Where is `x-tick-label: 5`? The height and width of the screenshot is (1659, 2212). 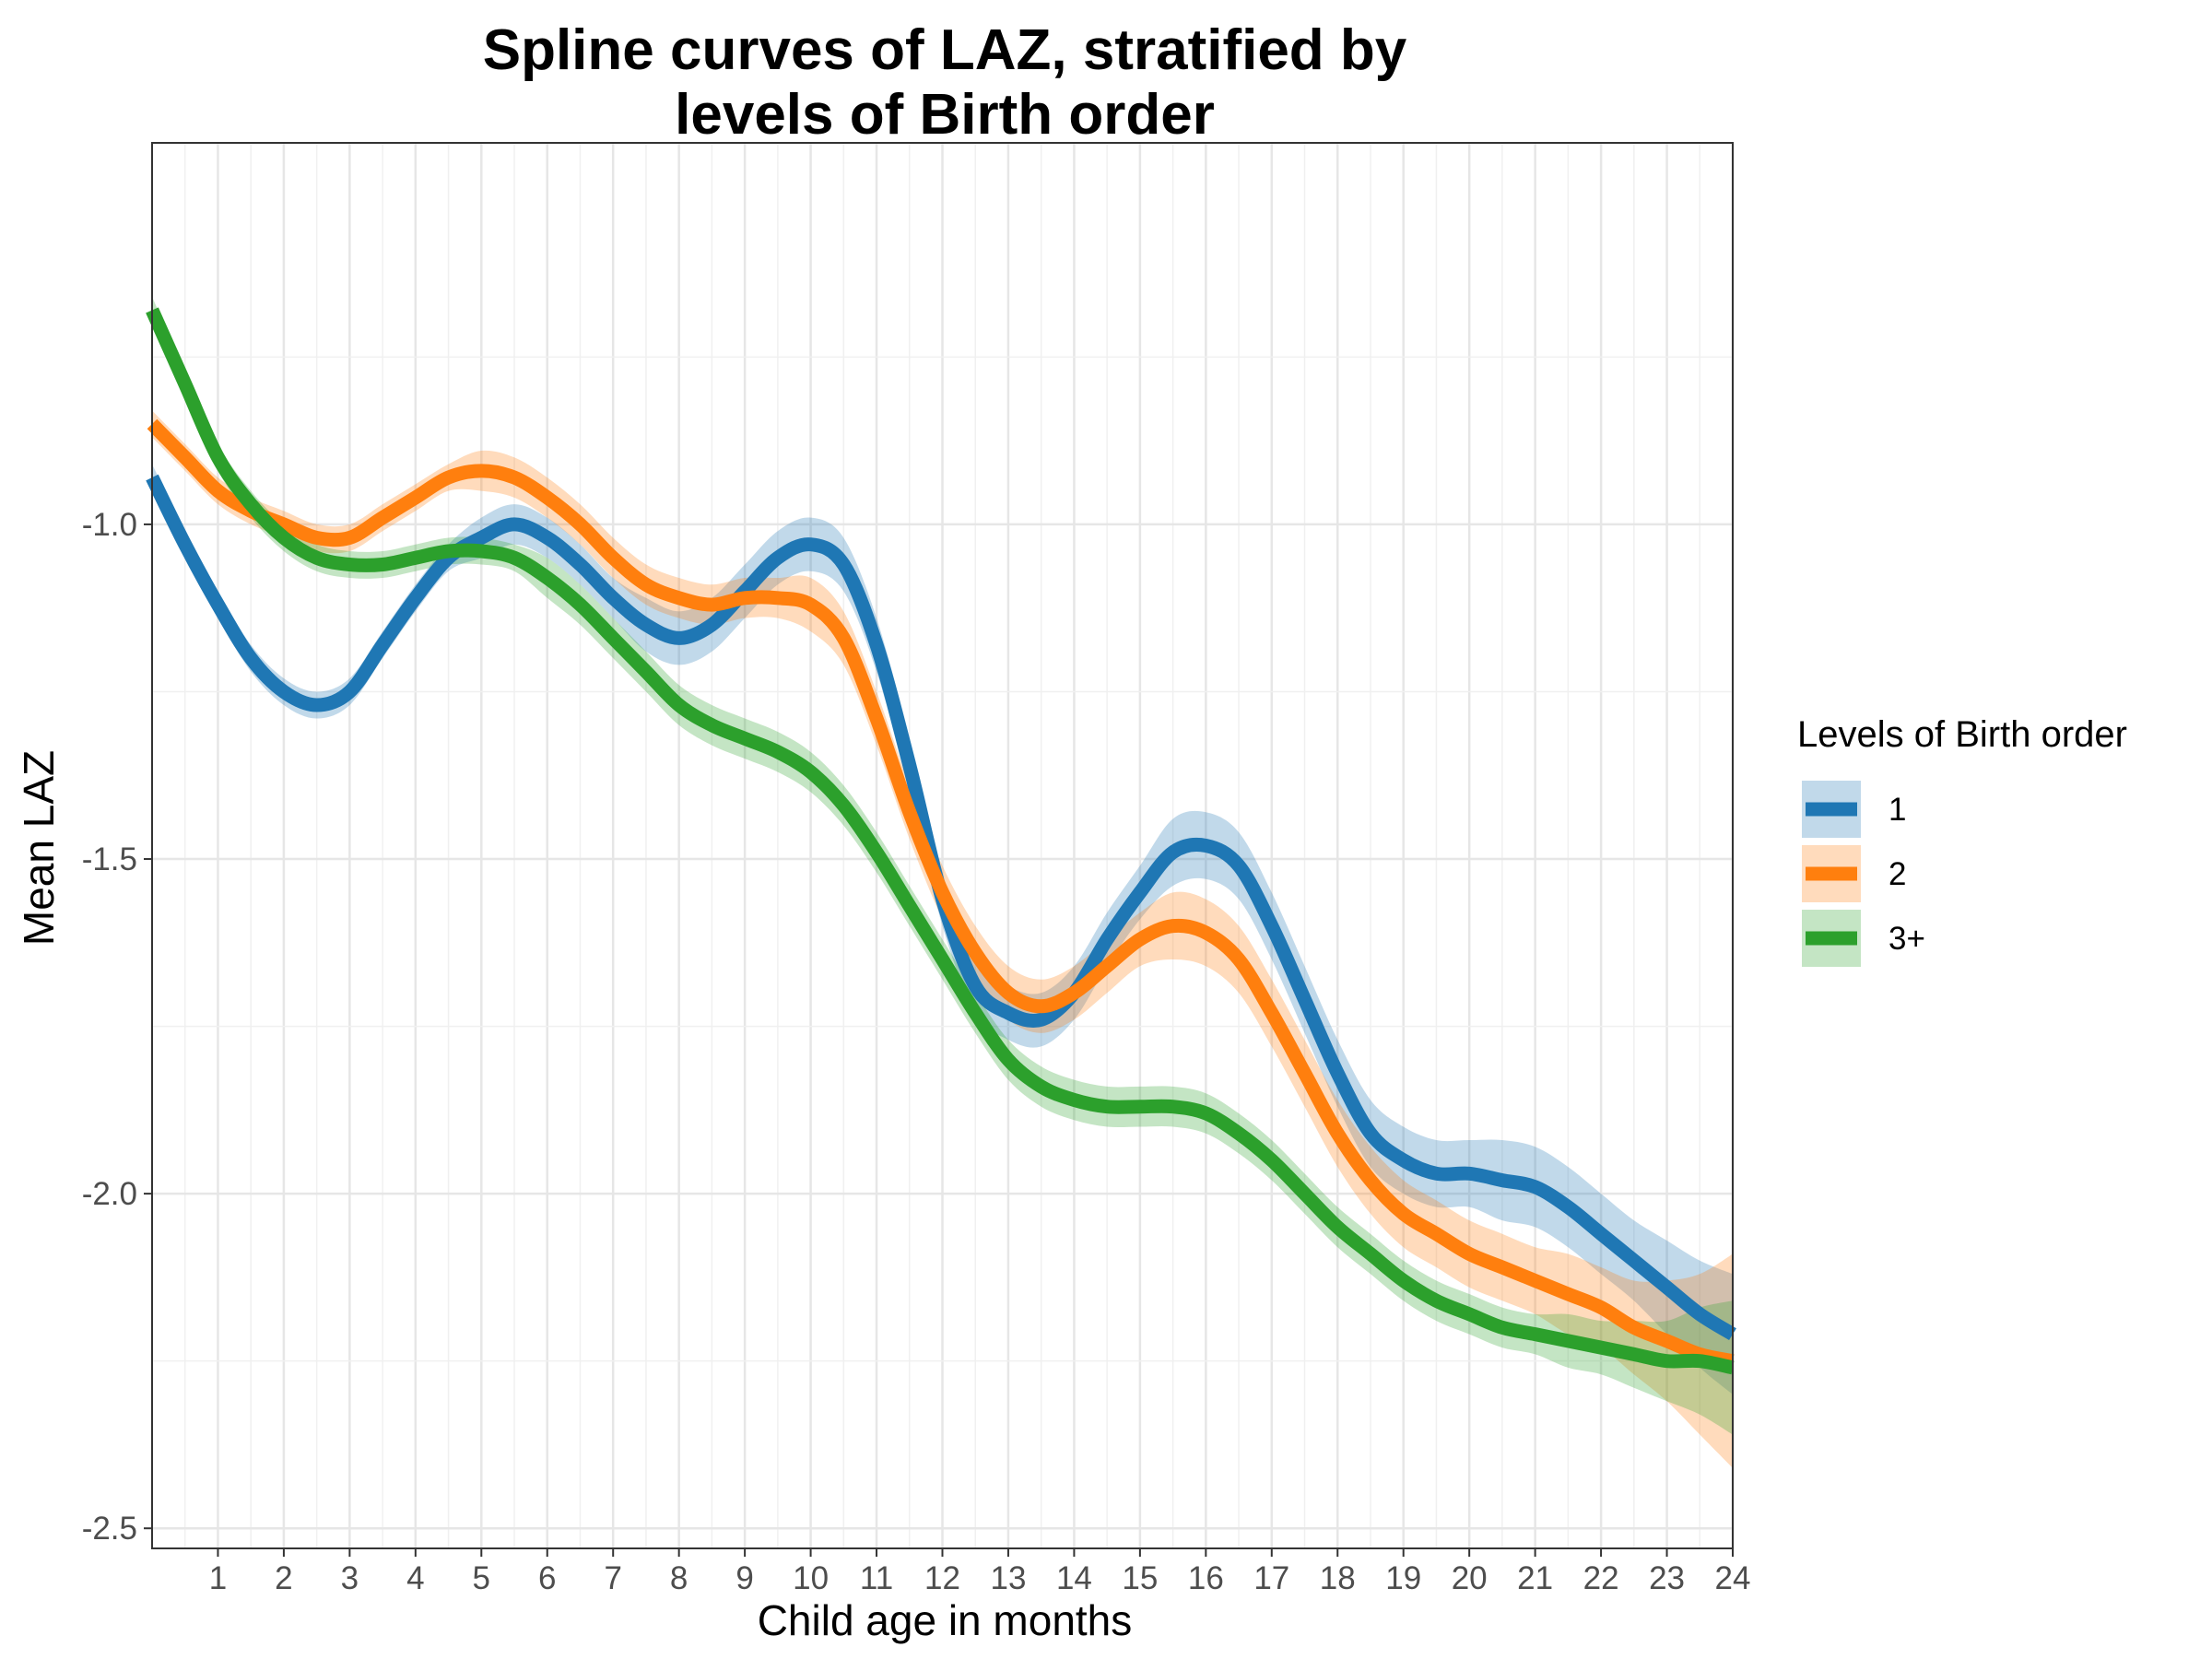 x-tick-label: 5 is located at coordinates (481, 1578).